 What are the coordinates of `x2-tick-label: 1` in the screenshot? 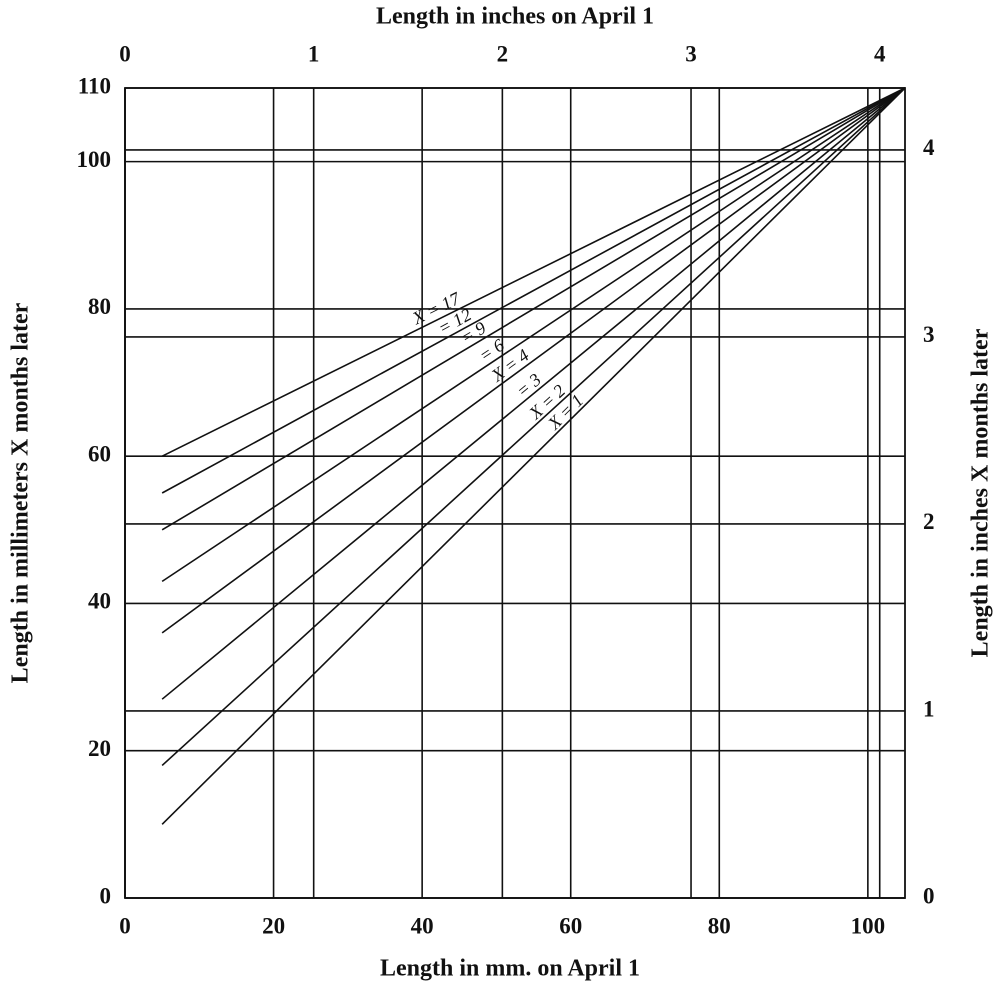 It's located at (314, 53).